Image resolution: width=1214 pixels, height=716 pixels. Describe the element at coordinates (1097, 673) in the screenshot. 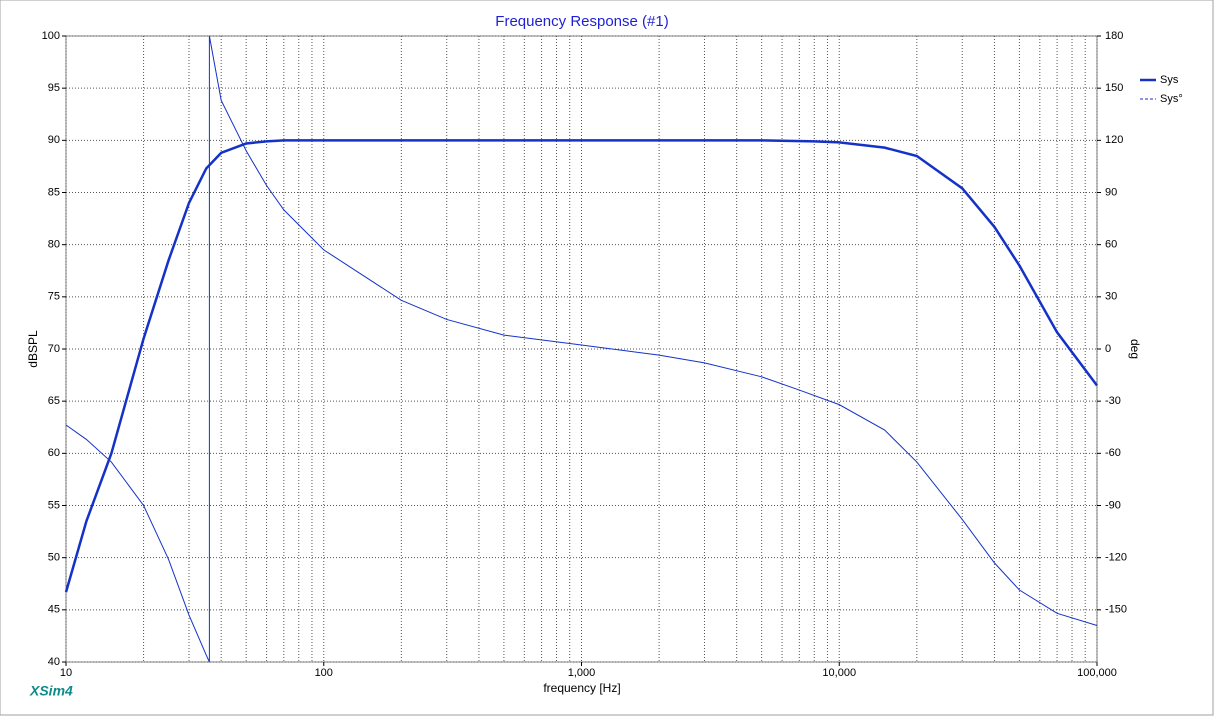

I see `x-tick-label: 100,000` at that location.